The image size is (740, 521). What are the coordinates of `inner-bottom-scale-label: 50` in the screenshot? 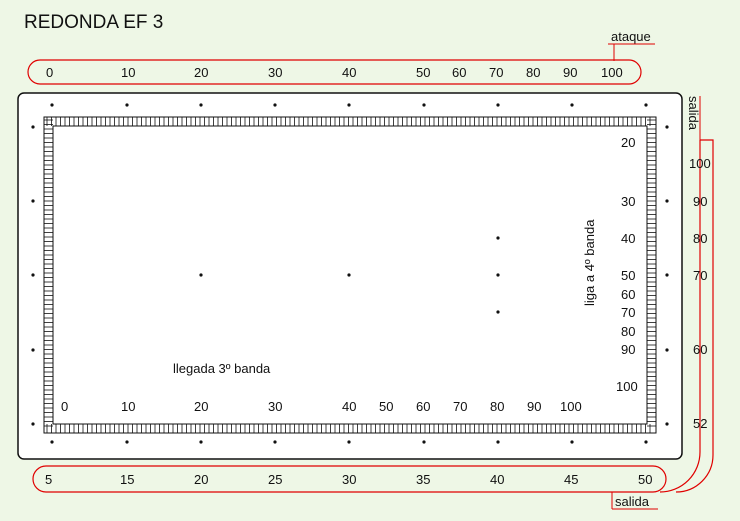 It's located at (386, 406).